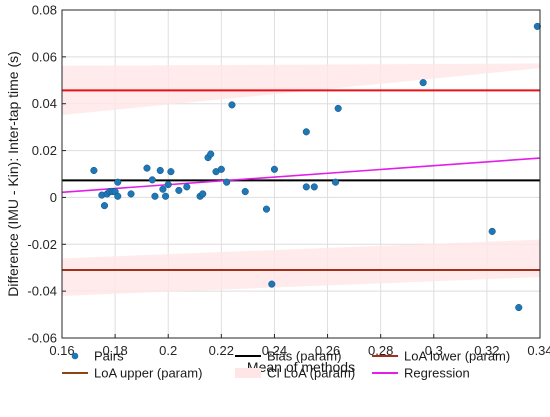 The image size is (550, 417). What do you see at coordinates (75, 356) in the screenshot?
I see `legend-swatch-marker` at bounding box center [75, 356].